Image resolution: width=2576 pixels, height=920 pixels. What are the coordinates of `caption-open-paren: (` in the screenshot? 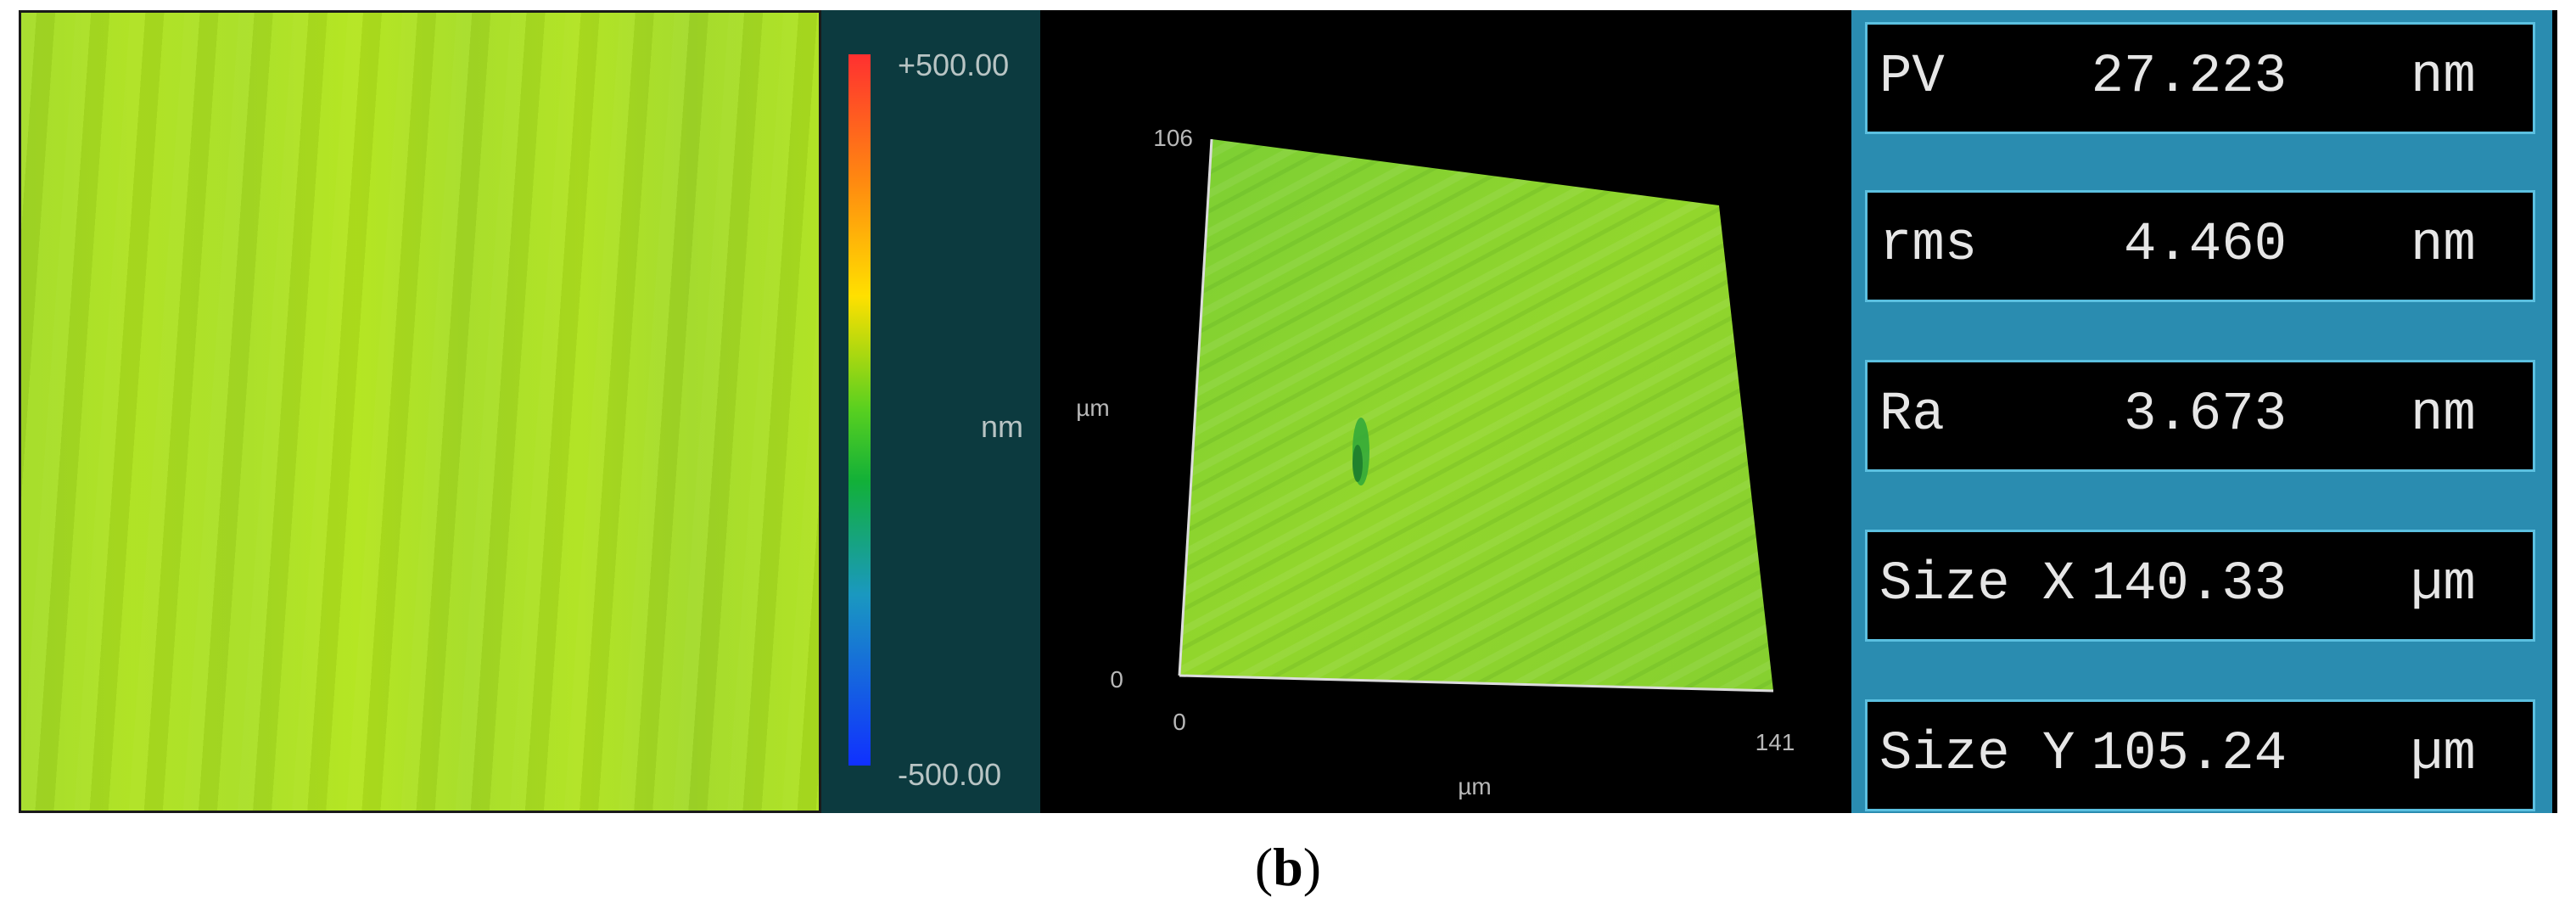 It's located at (1264, 867).